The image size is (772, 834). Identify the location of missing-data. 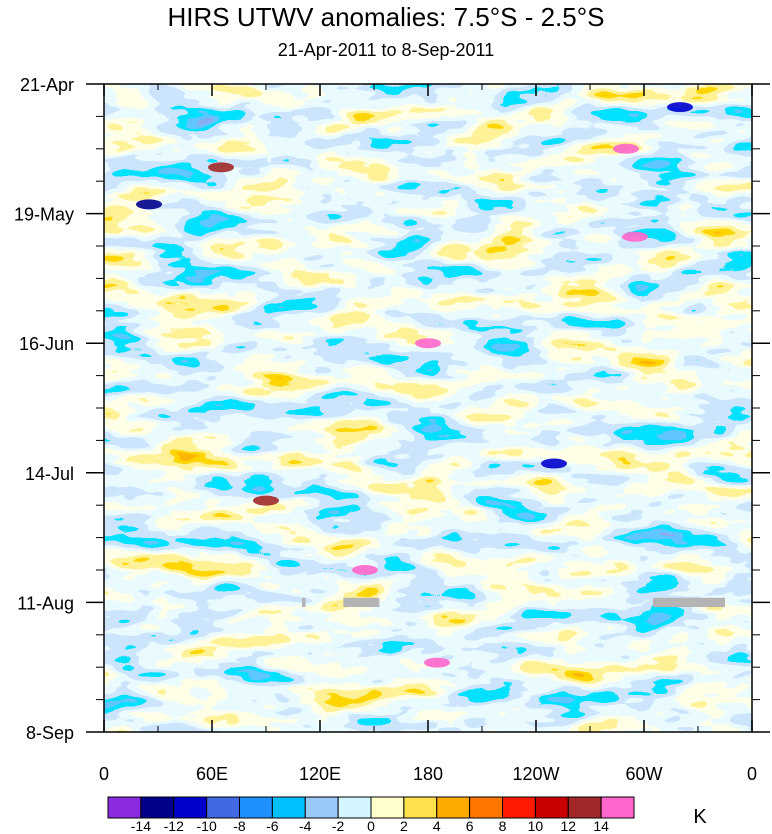
(513, 602).